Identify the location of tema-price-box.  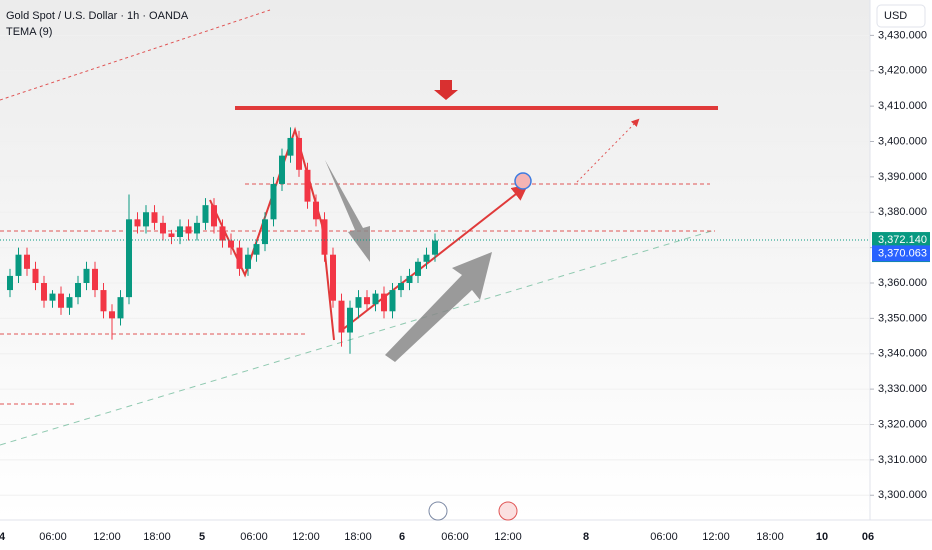
(901, 253).